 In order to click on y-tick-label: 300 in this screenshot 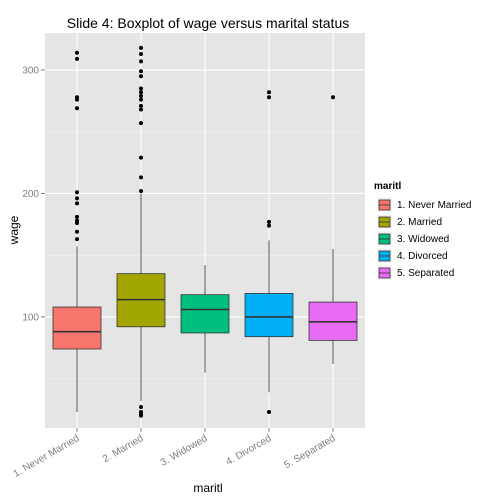, I will do `click(30, 71)`.